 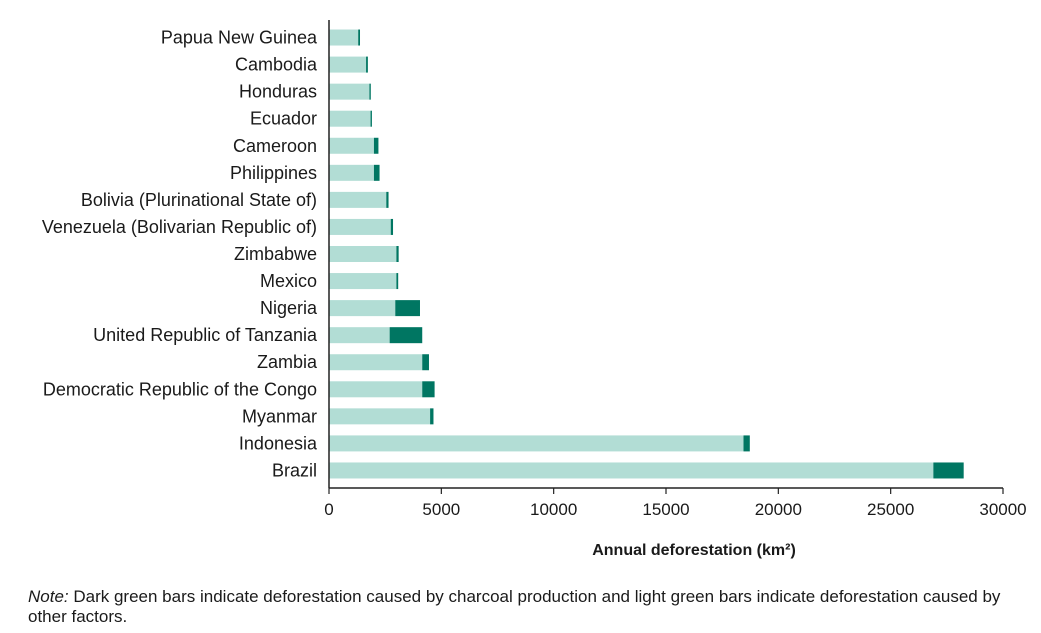 What do you see at coordinates (376, 172) in the screenshot?
I see `bar-charcoal-philippines` at bounding box center [376, 172].